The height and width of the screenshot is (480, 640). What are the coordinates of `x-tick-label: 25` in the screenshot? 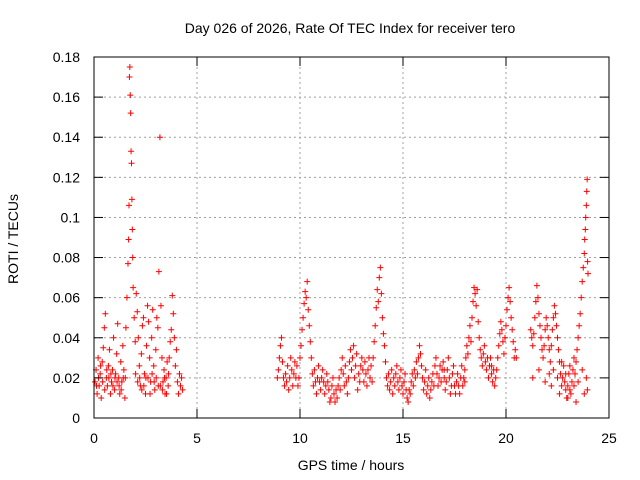 It's located at (609, 438).